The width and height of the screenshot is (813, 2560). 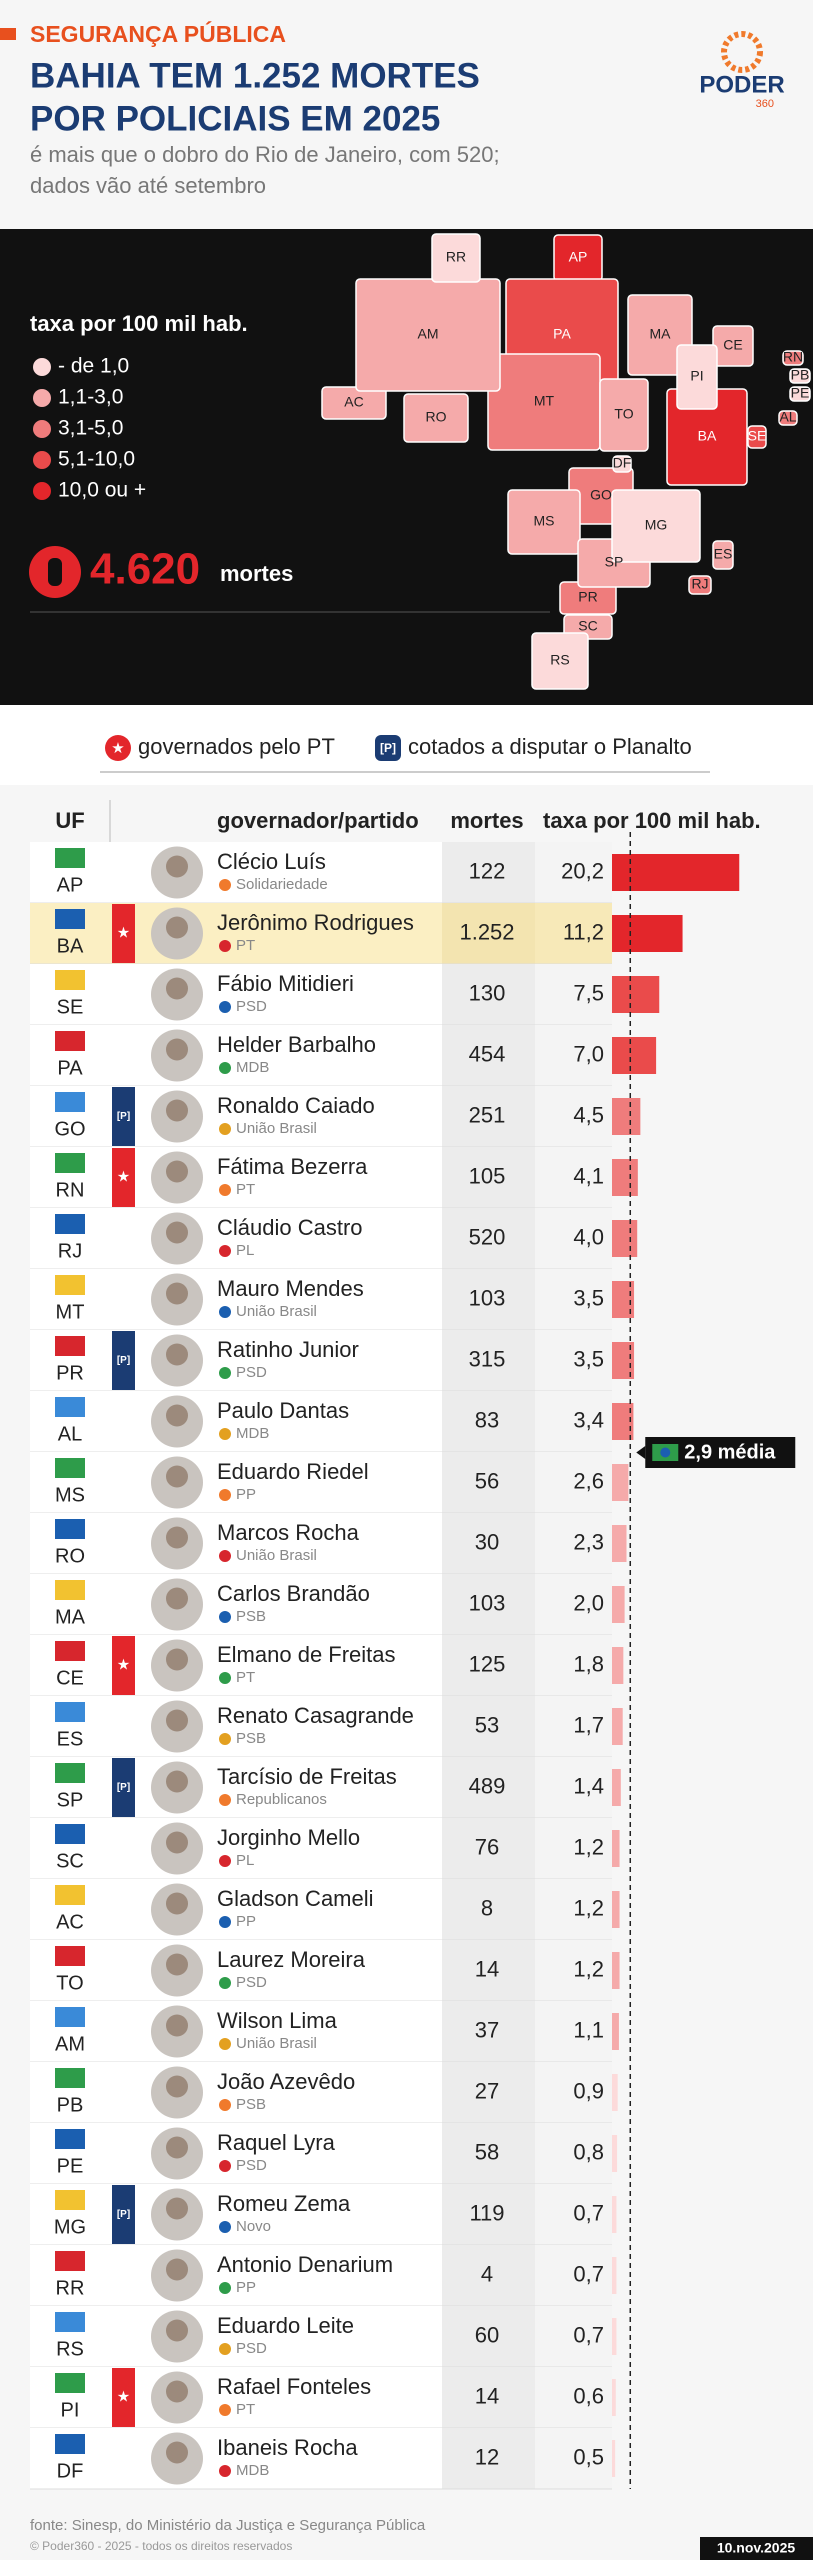 What do you see at coordinates (641, 1452) in the screenshot?
I see `average-pointer` at bounding box center [641, 1452].